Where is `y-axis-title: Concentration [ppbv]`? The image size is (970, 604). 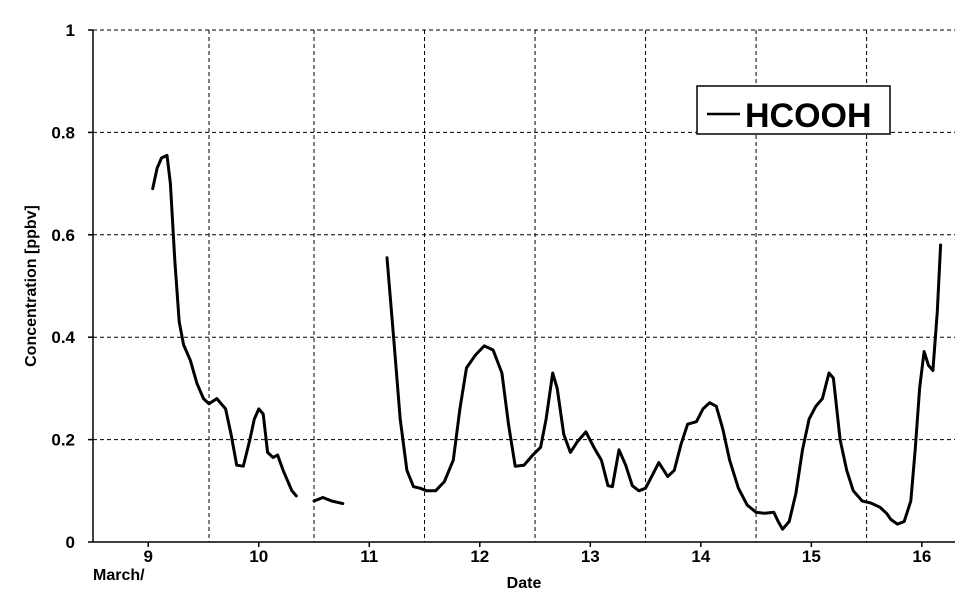 y-axis-title: Concentration [ppbv] is located at coordinates (31, 286).